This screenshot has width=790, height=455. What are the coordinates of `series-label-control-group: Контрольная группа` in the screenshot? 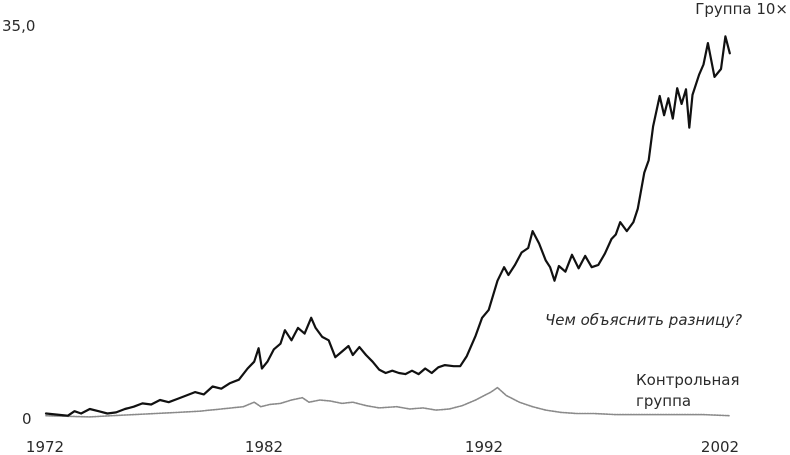 It's located at (690, 390).